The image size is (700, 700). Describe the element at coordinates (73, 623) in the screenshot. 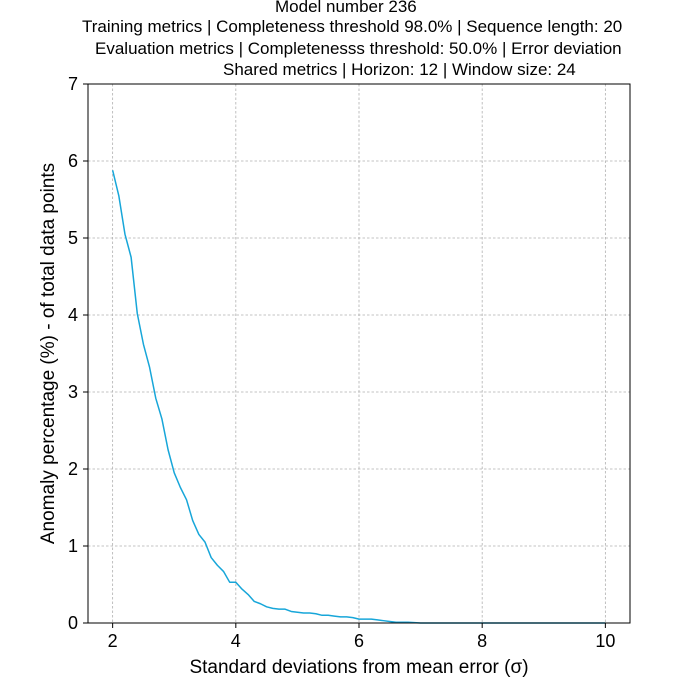

I see `y-tick-label: 0` at that location.